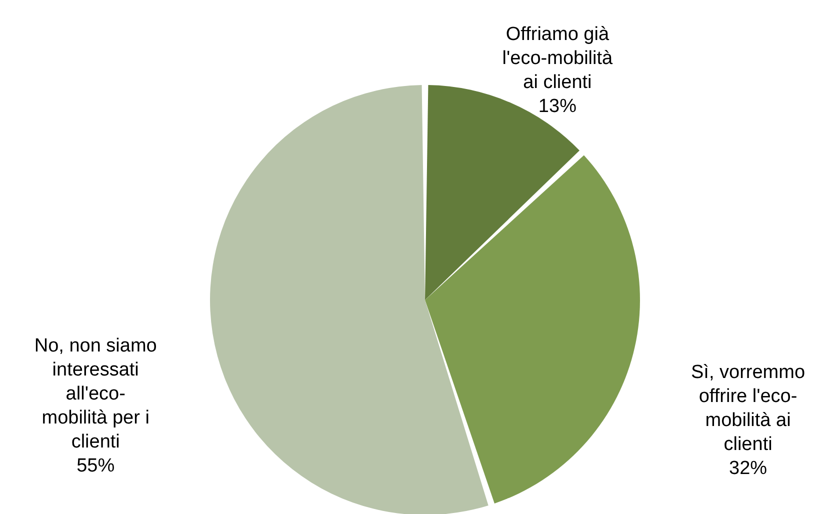  Describe the element at coordinates (748, 469) in the screenshot. I see `data-label: 32%` at that location.